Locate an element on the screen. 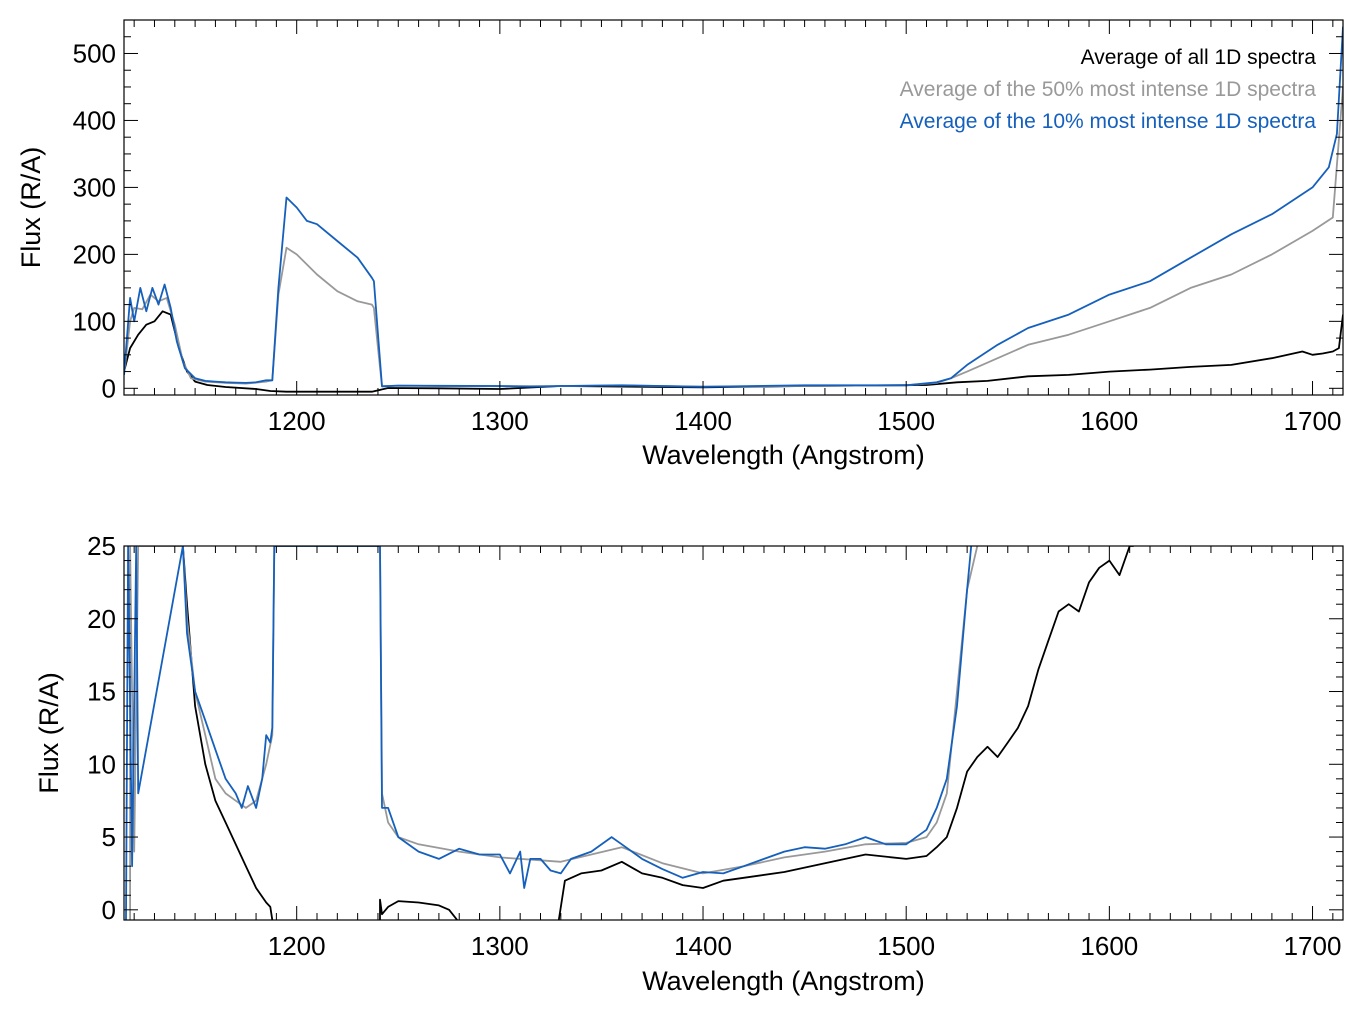 The width and height of the screenshot is (1365, 1018). y-tick-label: 400 is located at coordinates (94, 120).